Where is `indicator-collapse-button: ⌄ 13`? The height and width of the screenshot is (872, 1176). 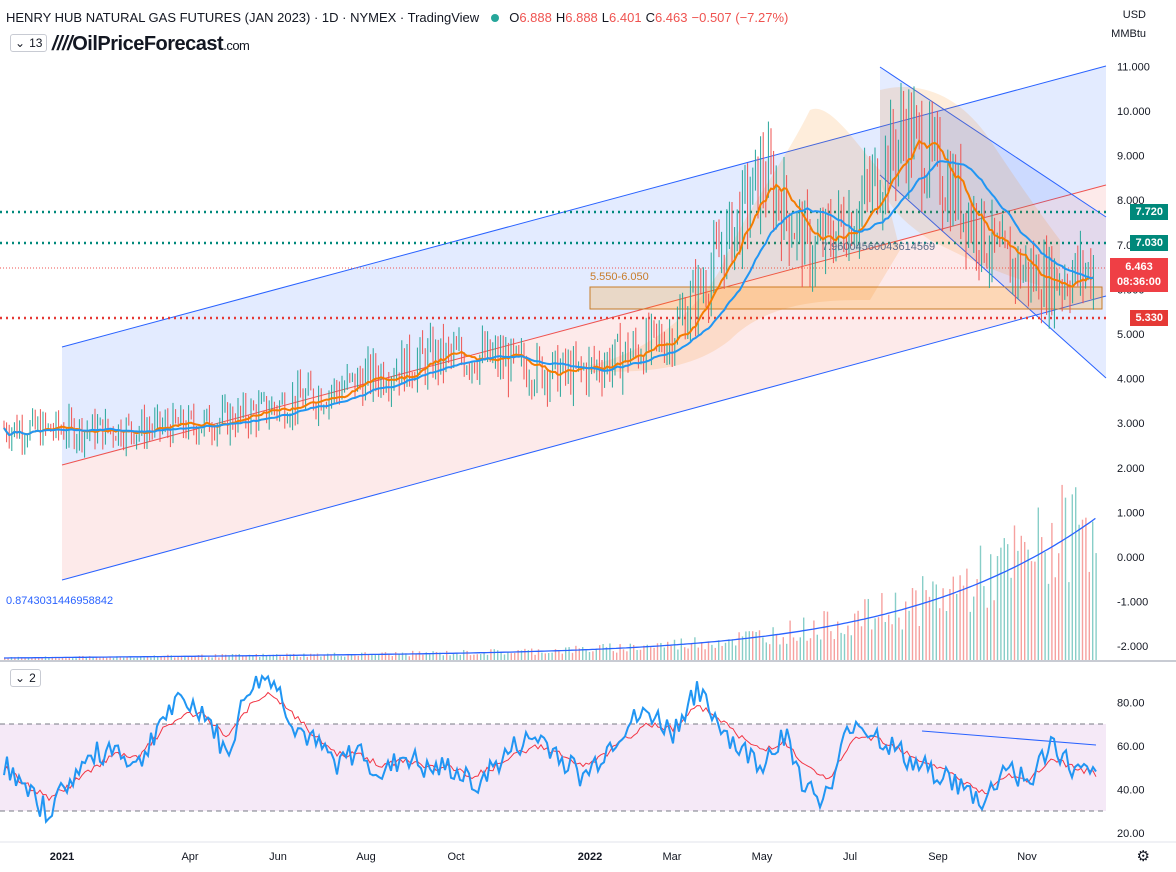
indicator-collapse-button: ⌄ 13 is located at coordinates (29, 43).